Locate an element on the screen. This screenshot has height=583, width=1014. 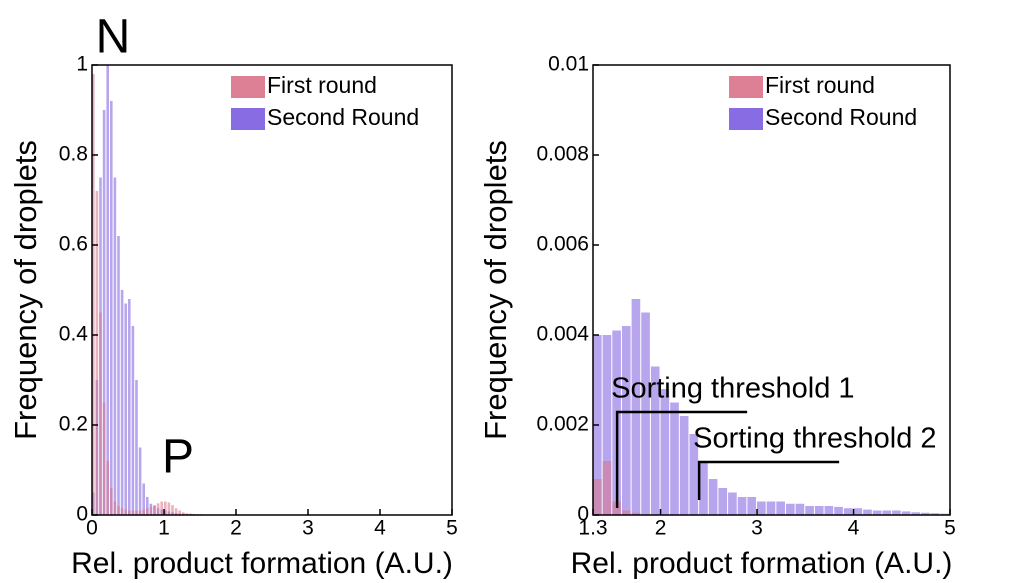
annotation: N is located at coordinates (113, 37).